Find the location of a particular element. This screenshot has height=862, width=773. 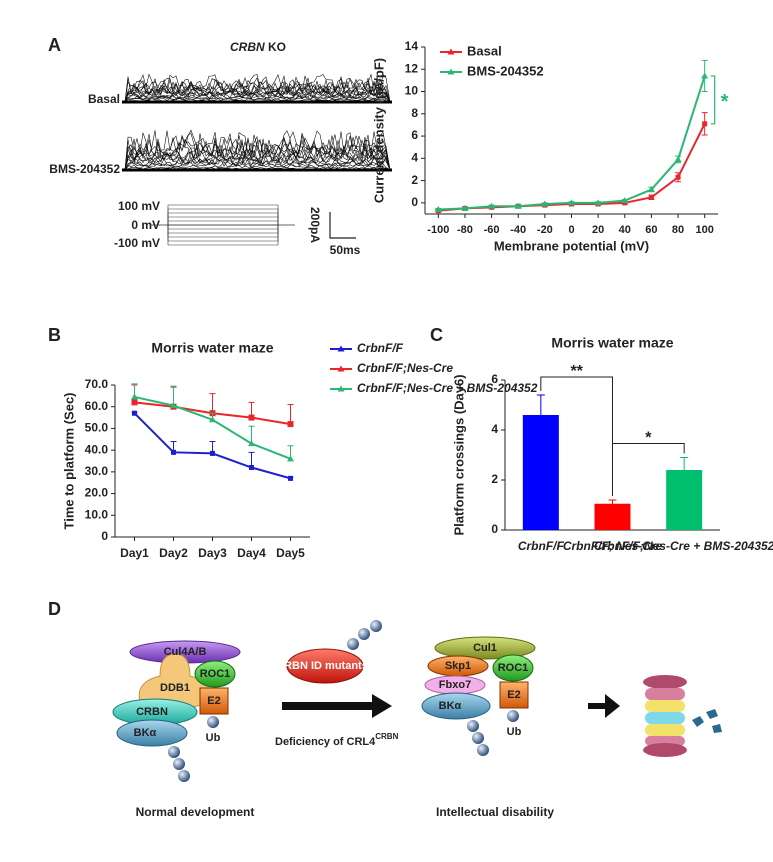

protein-label: BKα is located at coordinates (145, 733).